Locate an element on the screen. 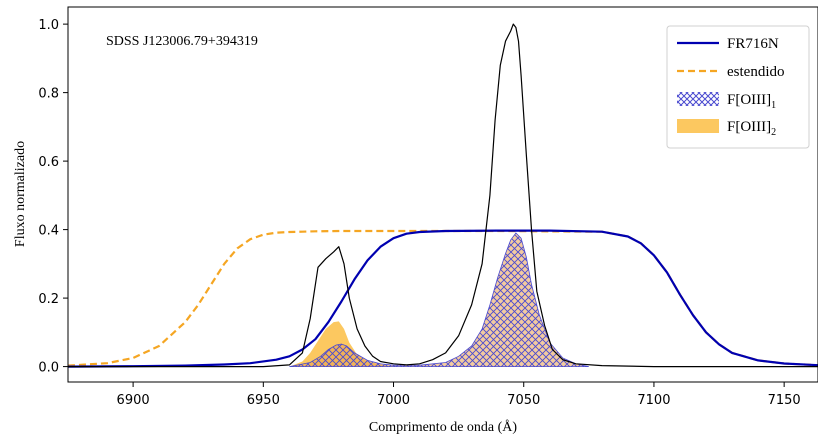 Image resolution: width=818 pixels, height=439 pixels. x-tick-label-6950: 6950 is located at coordinates (263, 400).